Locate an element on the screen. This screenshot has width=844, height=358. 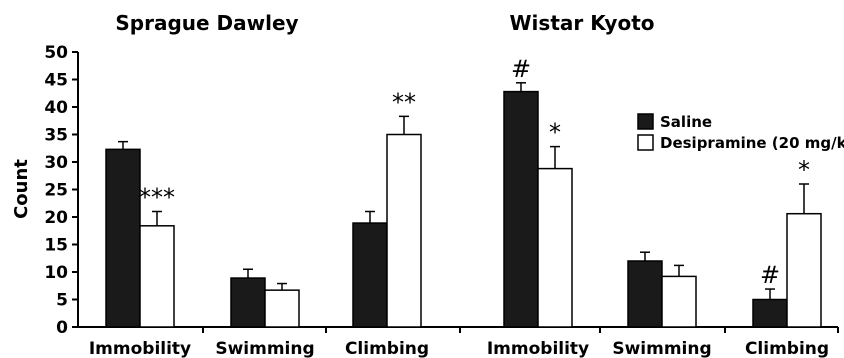
group-label: Wistar Kyoto is located at coordinates (582, 23).